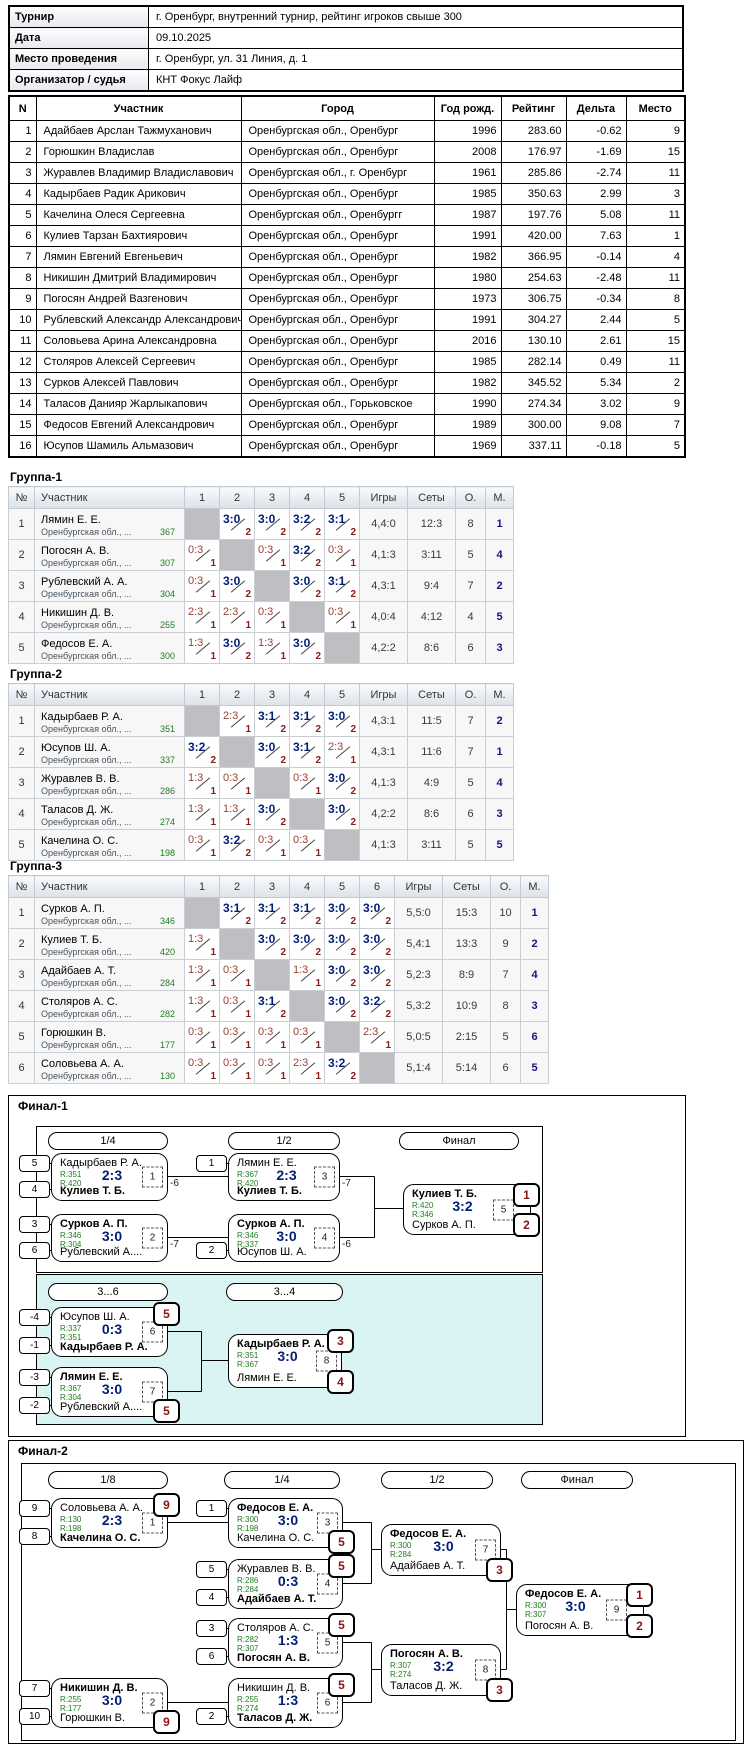 The image size is (750, 1747). Describe the element at coordinates (109, 886) in the screenshot. I see `group-col-name: Участник` at that location.